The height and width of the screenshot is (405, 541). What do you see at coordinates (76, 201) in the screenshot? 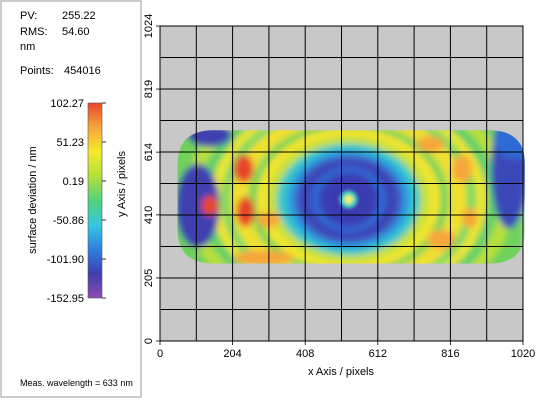
I see `colorbar-ticks: 102.27 51.23 0.19 -50.86 -101.90 -152.95` at bounding box center [76, 201].